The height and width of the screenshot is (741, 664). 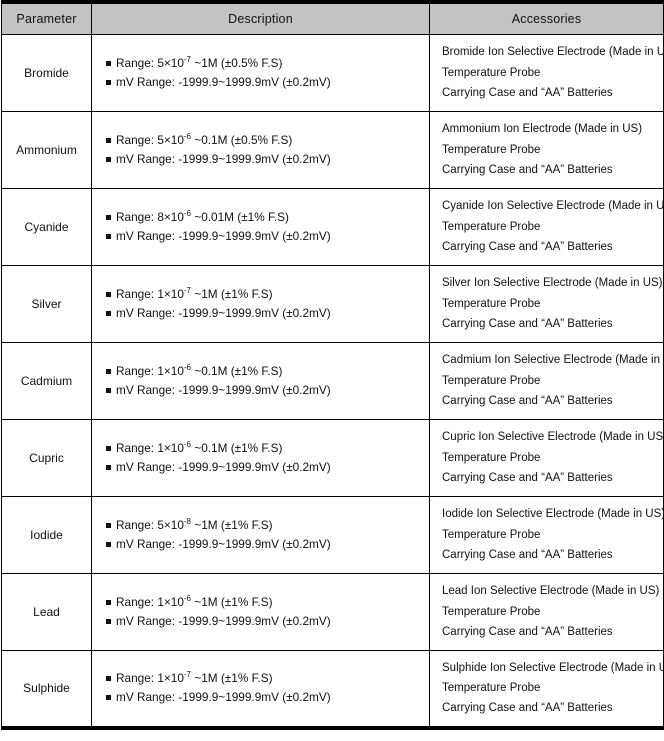 I want to click on parameter-label: Iodide, so click(x=46, y=535).